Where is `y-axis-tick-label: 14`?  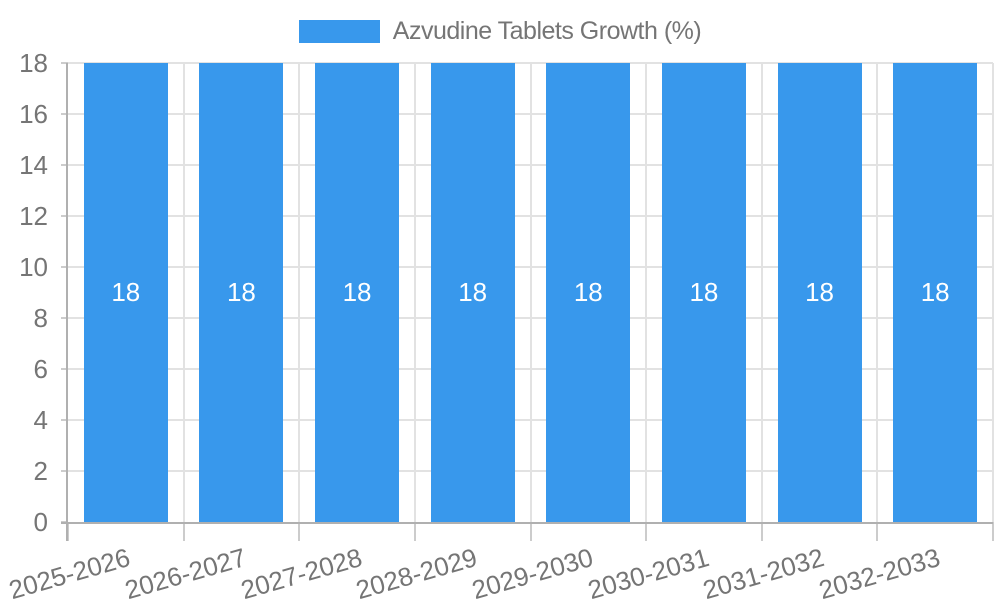
y-axis-tick-label: 14 is located at coordinates (33, 165).